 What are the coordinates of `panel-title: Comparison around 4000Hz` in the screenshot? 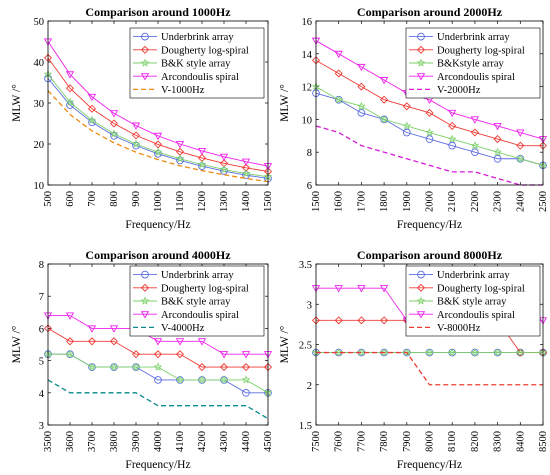 It's located at (158, 255).